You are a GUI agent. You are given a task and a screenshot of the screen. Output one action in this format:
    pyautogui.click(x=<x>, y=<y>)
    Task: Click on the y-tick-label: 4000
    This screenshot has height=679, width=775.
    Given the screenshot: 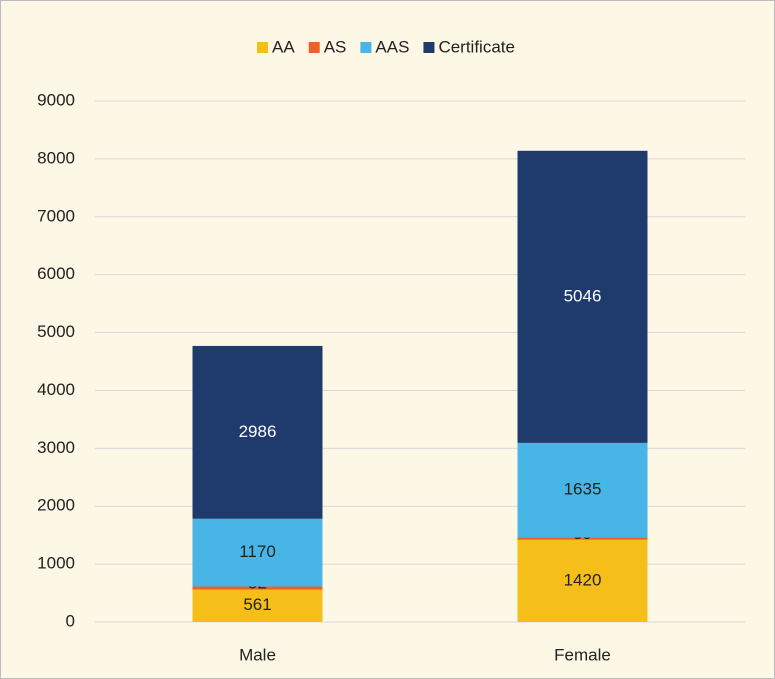 What is the action you would take?
    pyautogui.click(x=56, y=389)
    